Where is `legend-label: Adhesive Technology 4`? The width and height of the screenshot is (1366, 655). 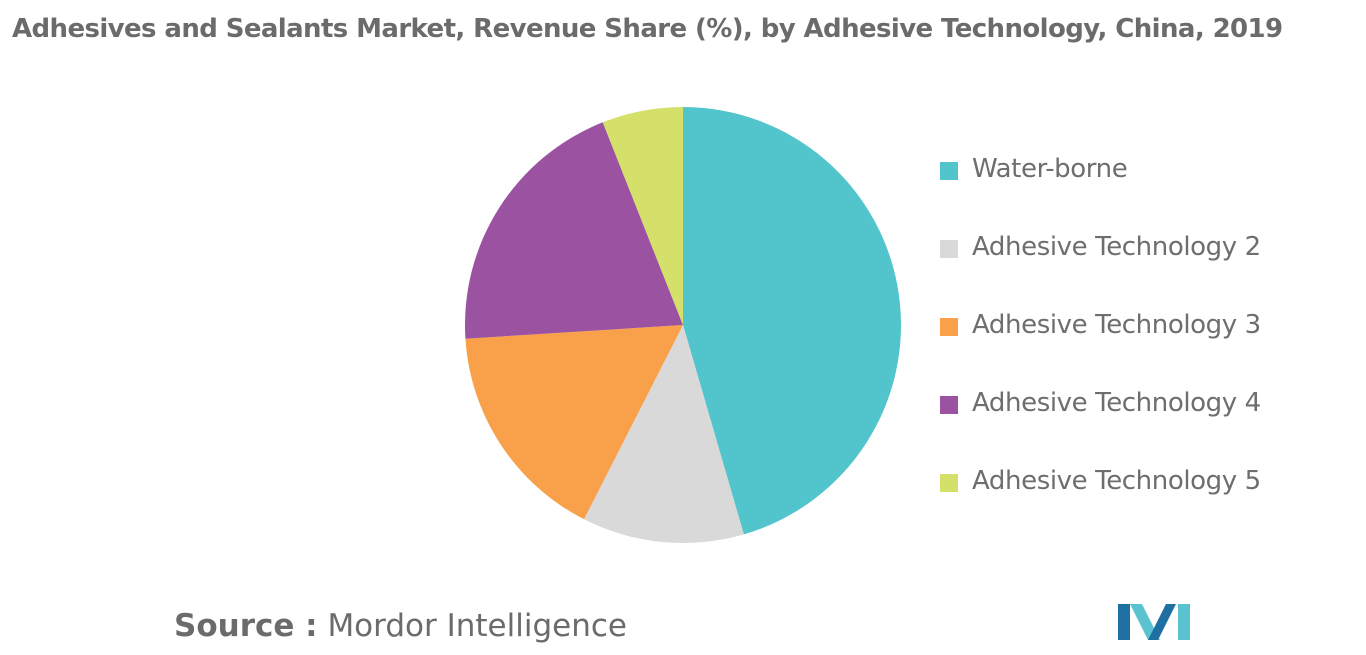
legend-label: Adhesive Technology 4 is located at coordinates (1116, 403).